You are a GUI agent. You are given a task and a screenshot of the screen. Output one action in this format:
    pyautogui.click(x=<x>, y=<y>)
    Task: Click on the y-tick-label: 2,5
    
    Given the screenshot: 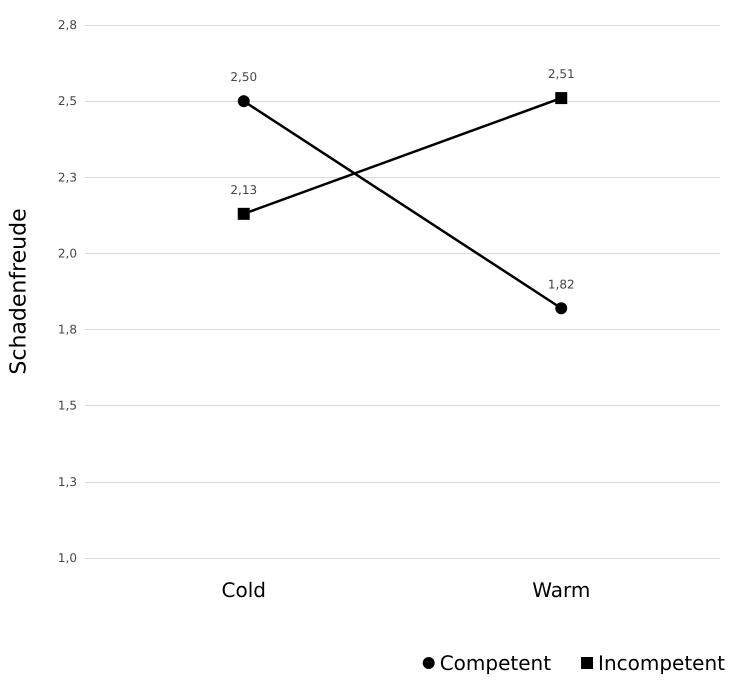 What is the action you would take?
    pyautogui.click(x=67, y=101)
    